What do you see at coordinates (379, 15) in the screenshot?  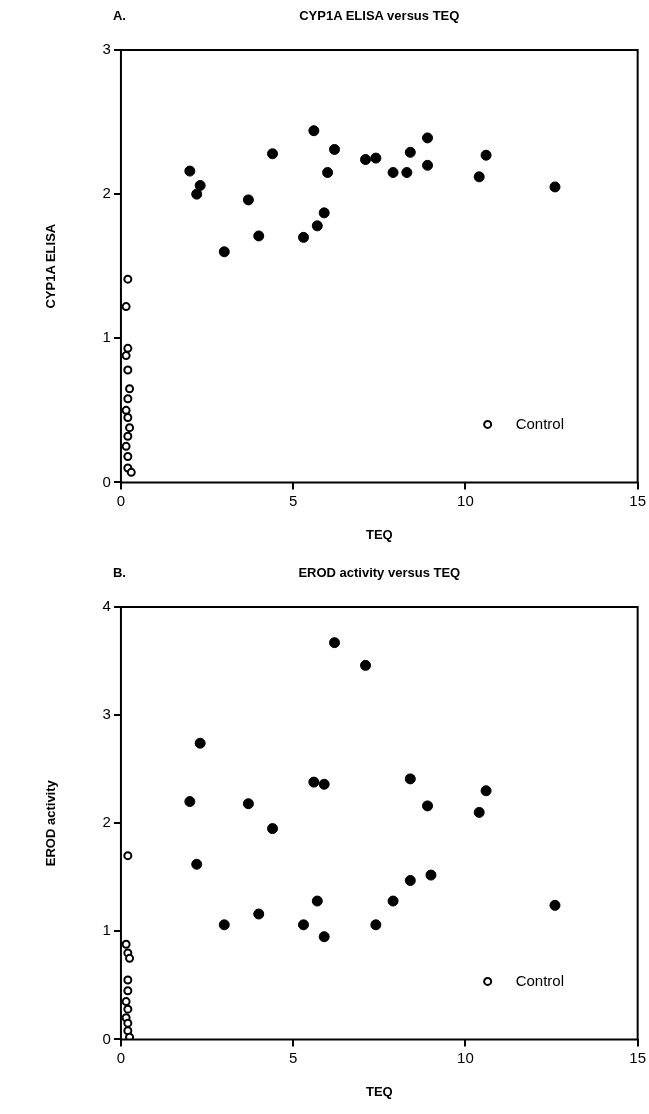 I see `chart-title: CYP1A ELISA versus TEQ` at bounding box center [379, 15].